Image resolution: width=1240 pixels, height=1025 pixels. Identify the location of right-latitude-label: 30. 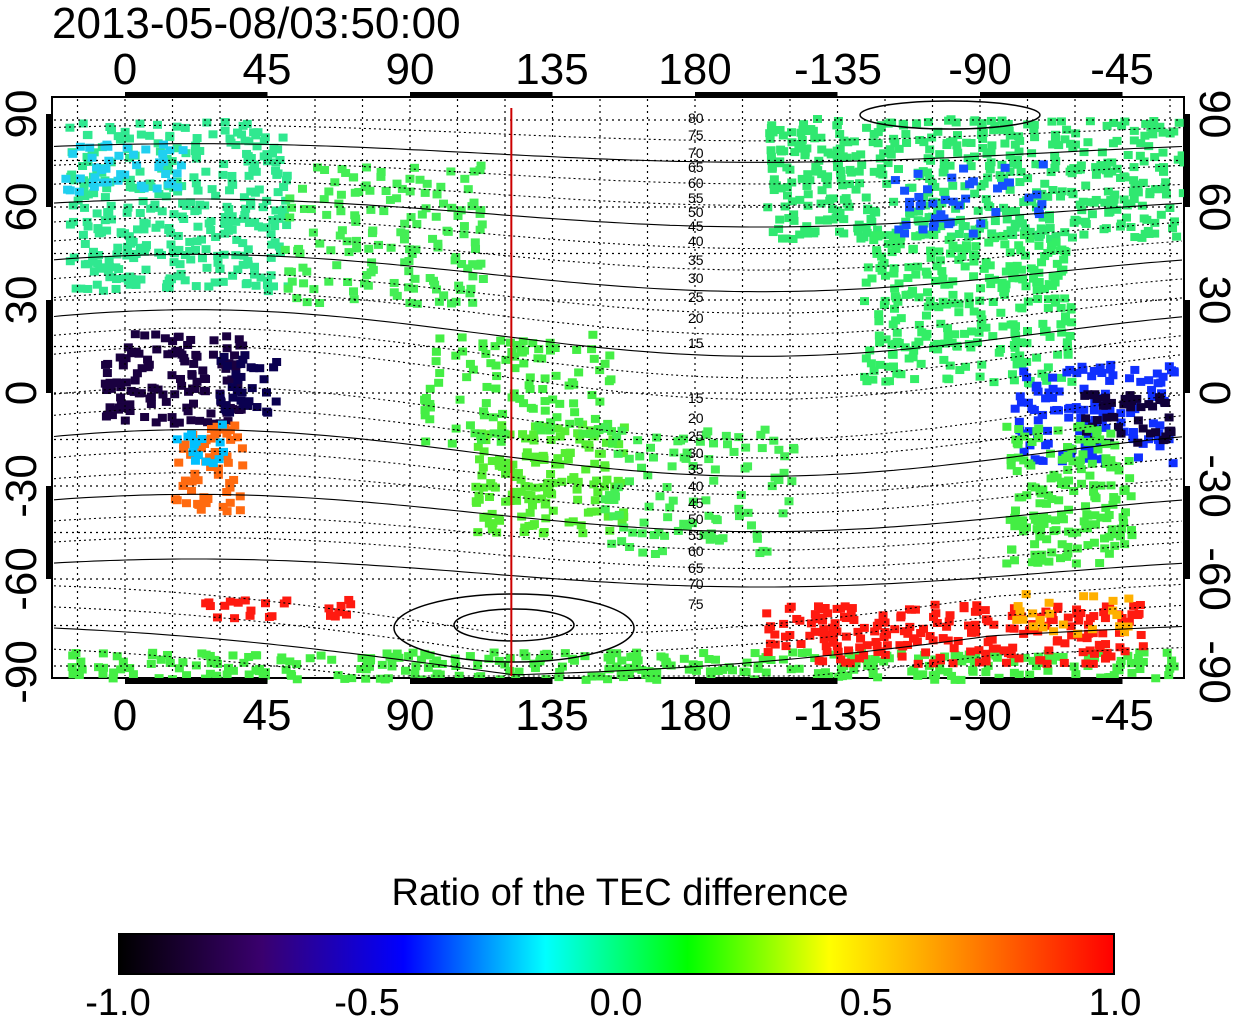
(1214, 300).